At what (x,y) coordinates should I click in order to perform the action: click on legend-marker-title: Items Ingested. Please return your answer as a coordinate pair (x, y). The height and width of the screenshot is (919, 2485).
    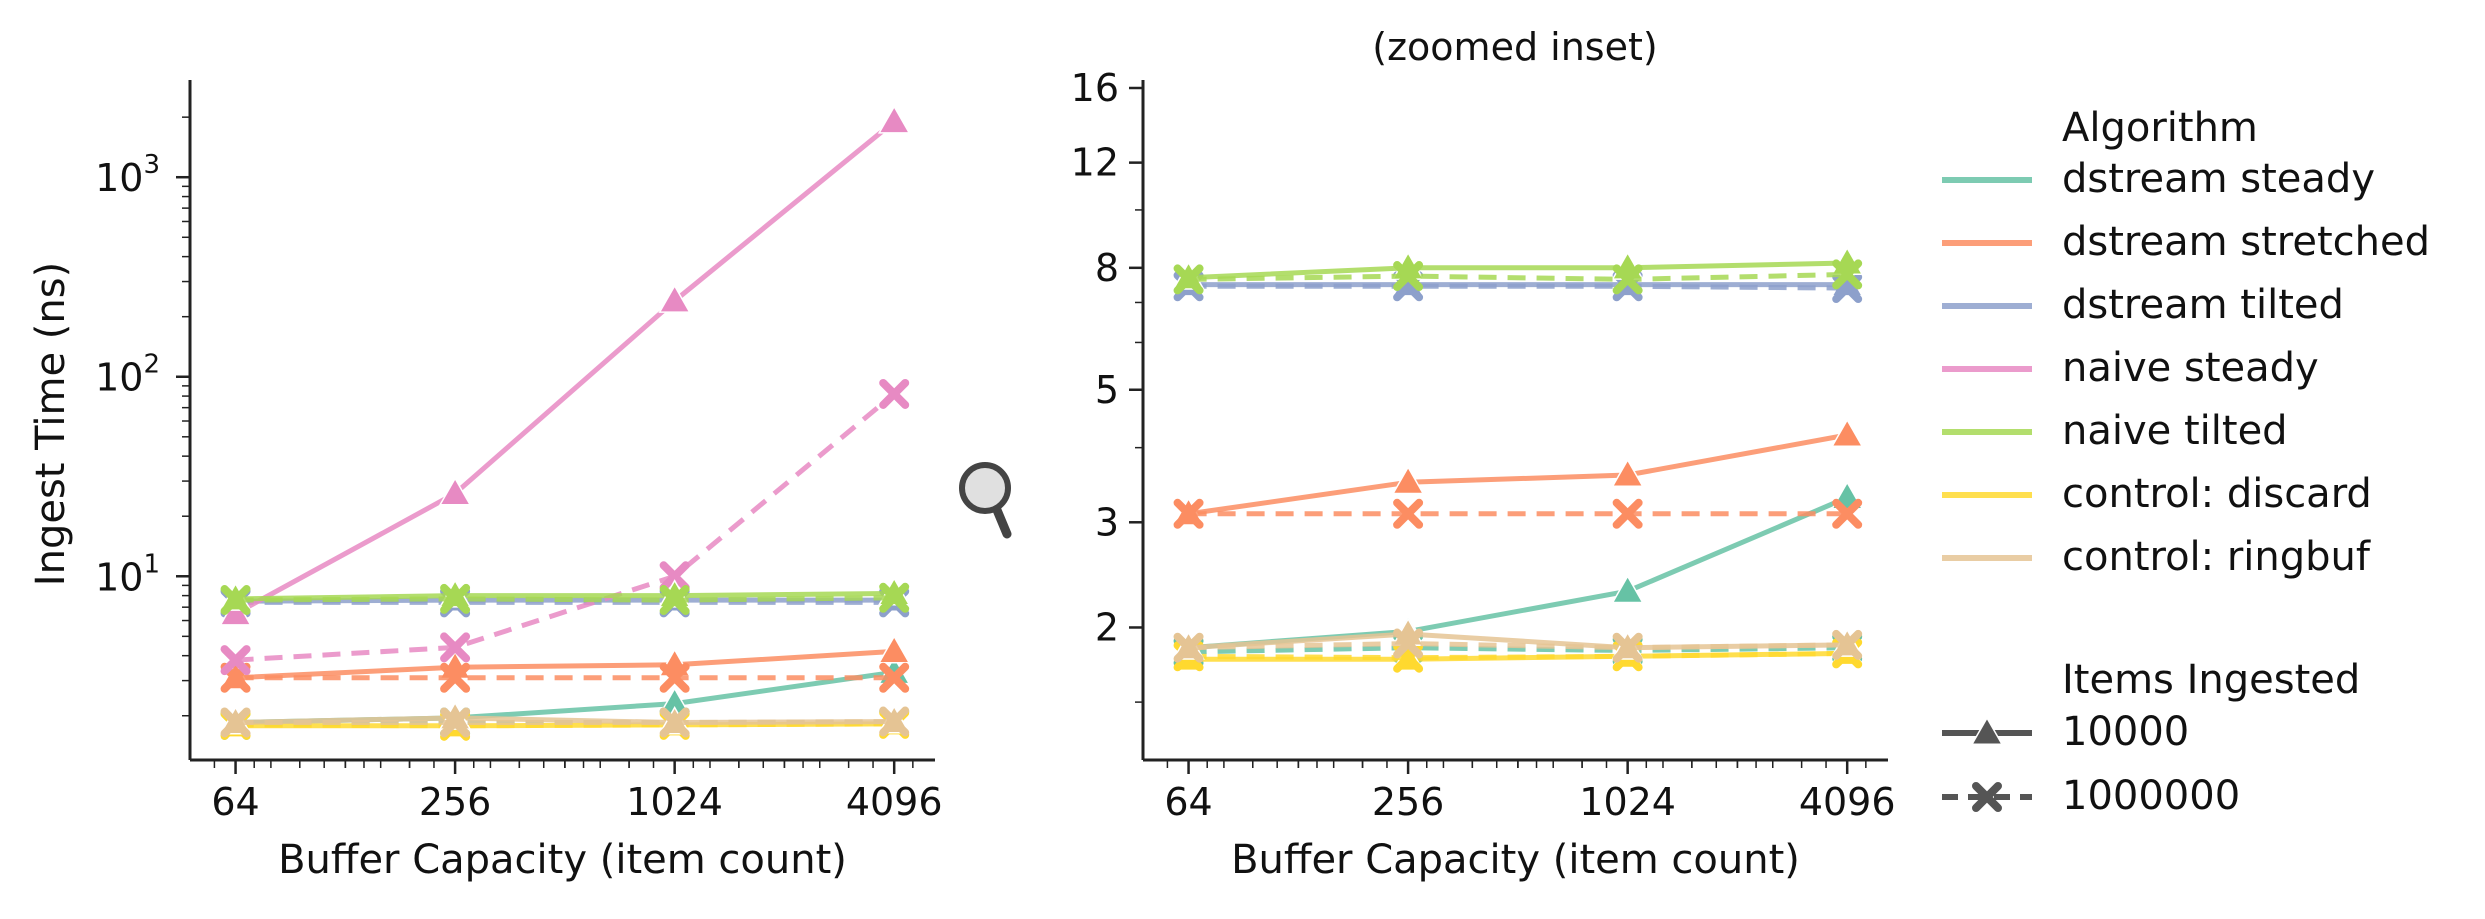
    Looking at the image, I should click on (2211, 680).